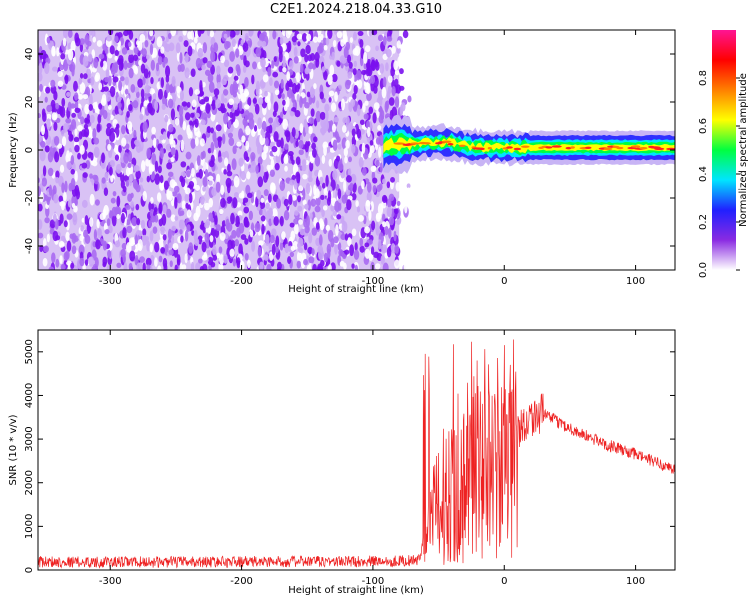  What do you see at coordinates (556, 146) in the screenshot?
I see `signal-hotspot` at bounding box center [556, 146].